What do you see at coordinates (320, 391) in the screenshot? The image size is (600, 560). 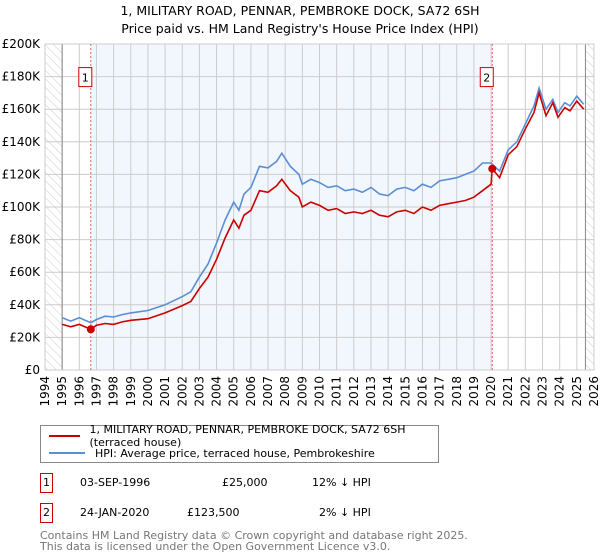 I see `x-tick-label: 2010` at bounding box center [320, 391].